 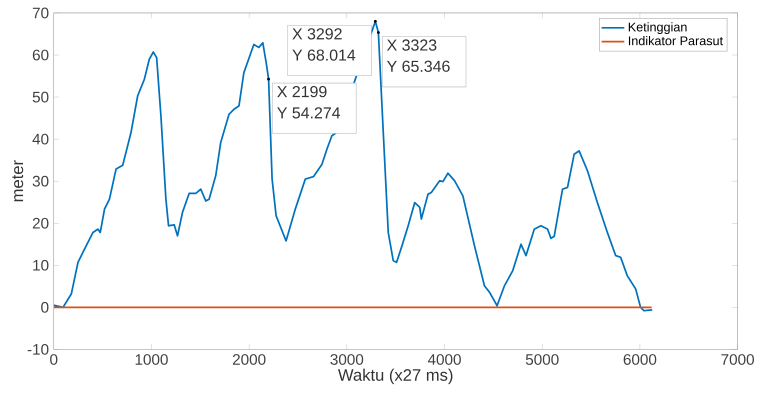 What do you see at coordinates (324, 55) in the screenshot?
I see `annotation: Y 68.014` at bounding box center [324, 55].